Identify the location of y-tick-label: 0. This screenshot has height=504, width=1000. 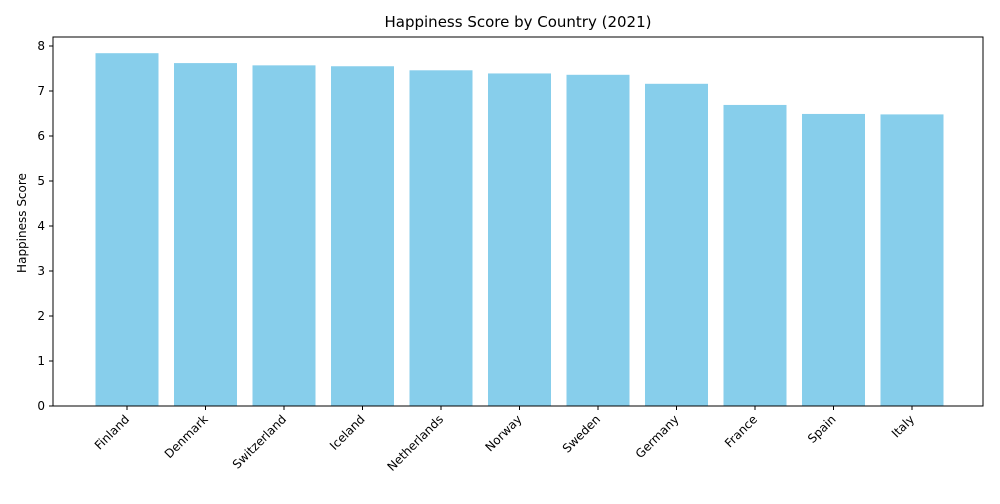
(41, 406).